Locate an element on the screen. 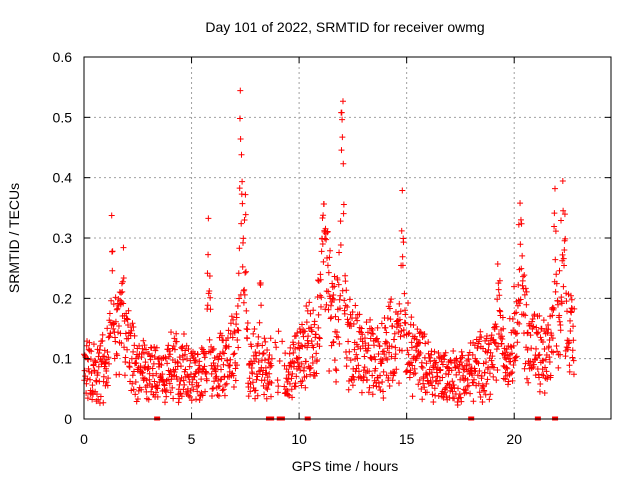 This screenshot has width=640, height=480. x-tick-label: 5 is located at coordinates (192, 439).